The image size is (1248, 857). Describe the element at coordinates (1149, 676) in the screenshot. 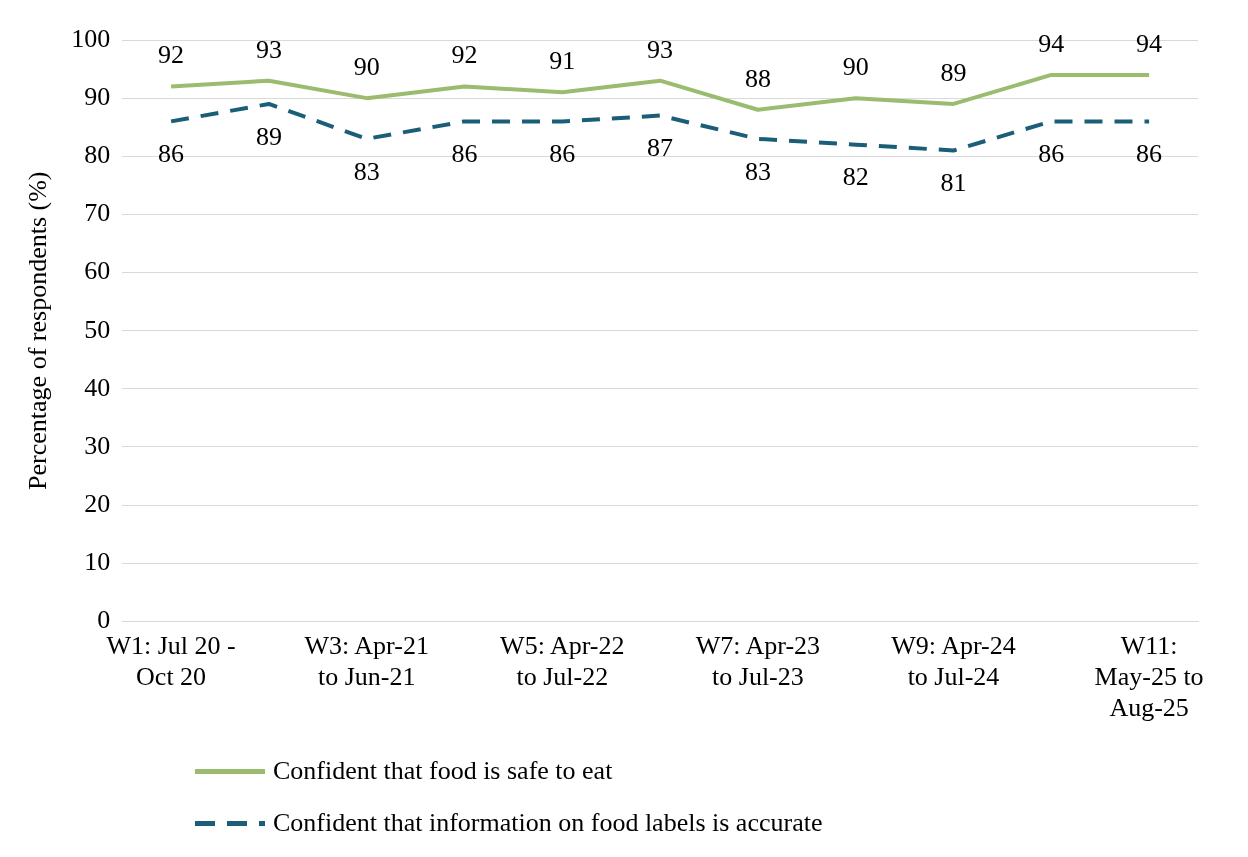

I see `x-tick-label: W11: May-25 to Aug-25` at that location.